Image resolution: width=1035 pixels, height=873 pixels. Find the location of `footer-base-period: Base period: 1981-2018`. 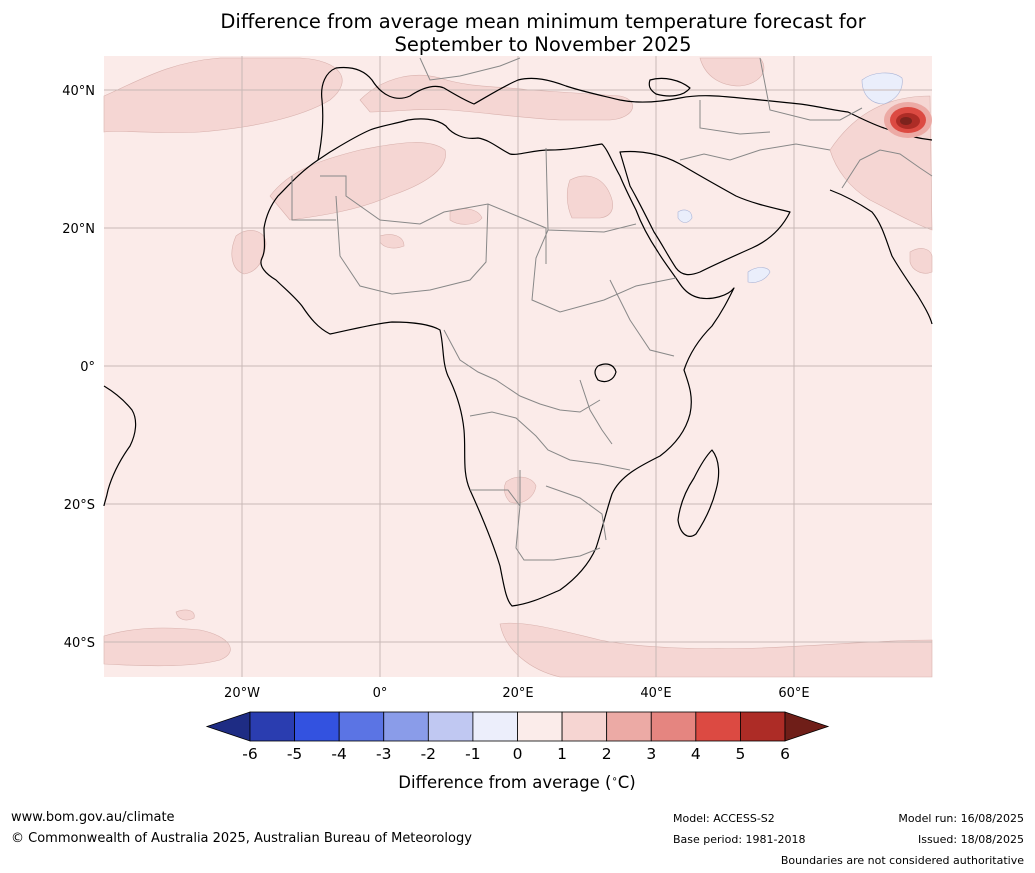

footer-base-period: Base period: 1981-2018 is located at coordinates (739, 839).